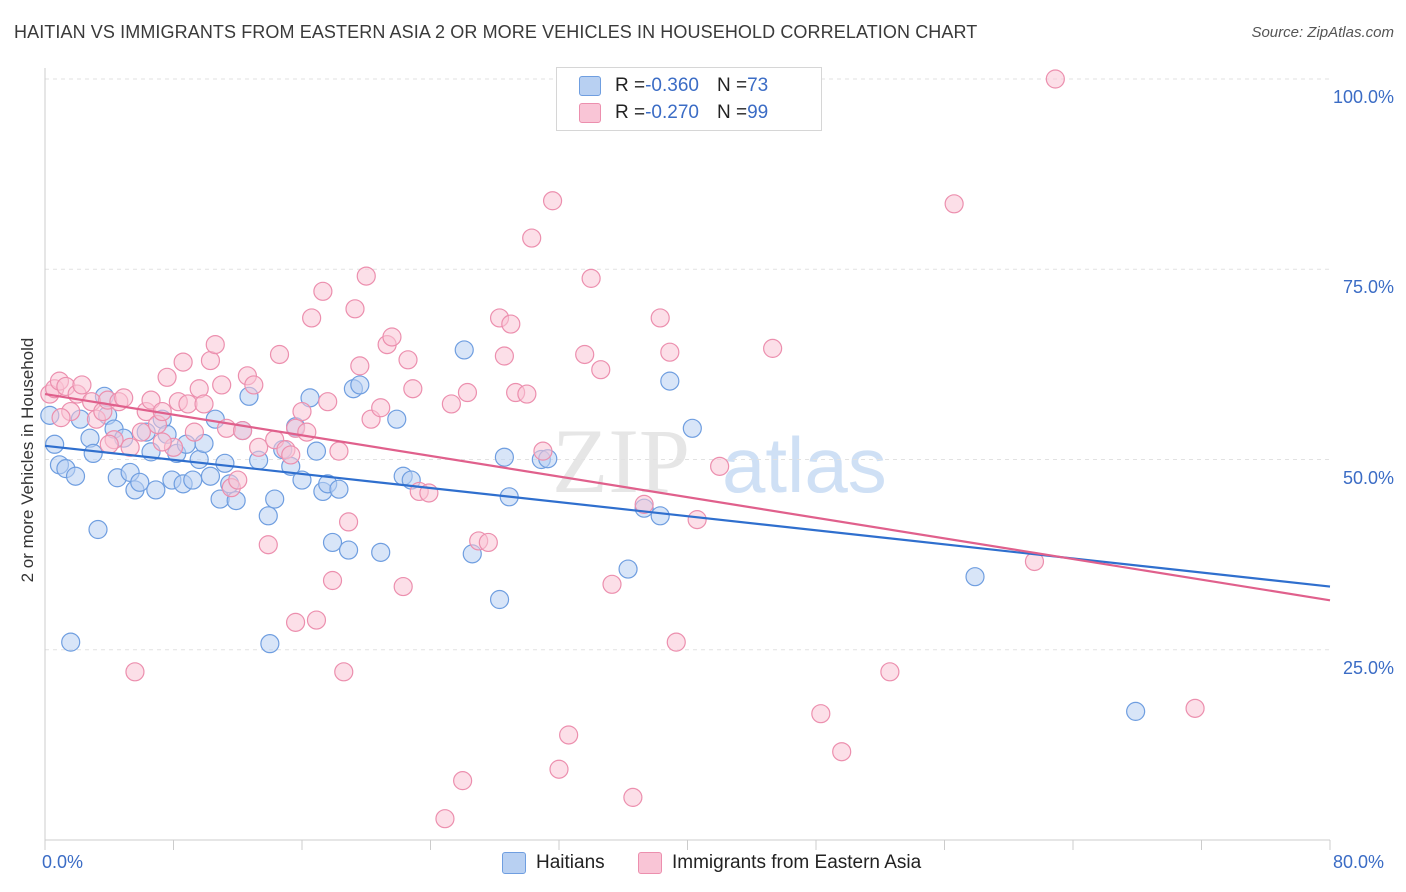 The width and height of the screenshot is (1406, 892). I want to click on bottom-legend-swatch-eastern-asia, so click(650, 863).